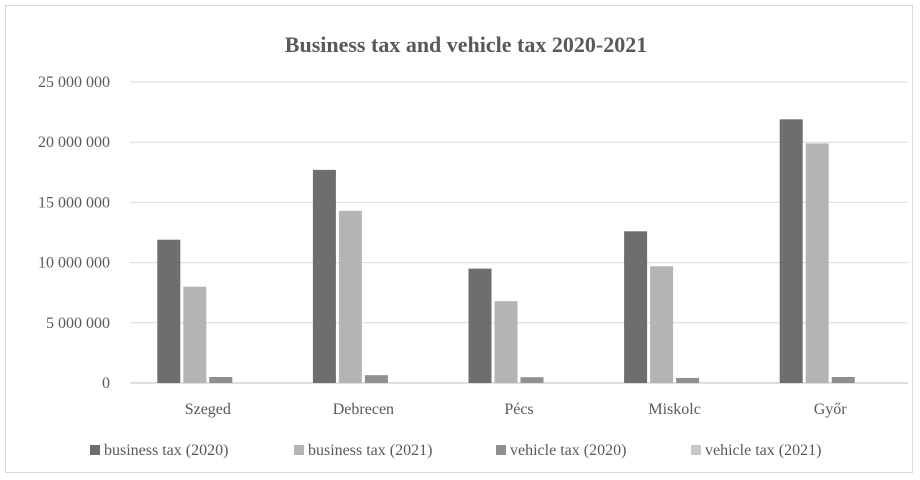 This screenshot has width=920, height=480. What do you see at coordinates (74, 263) in the screenshot?
I see `y-tick-label: 10 000 000` at bounding box center [74, 263].